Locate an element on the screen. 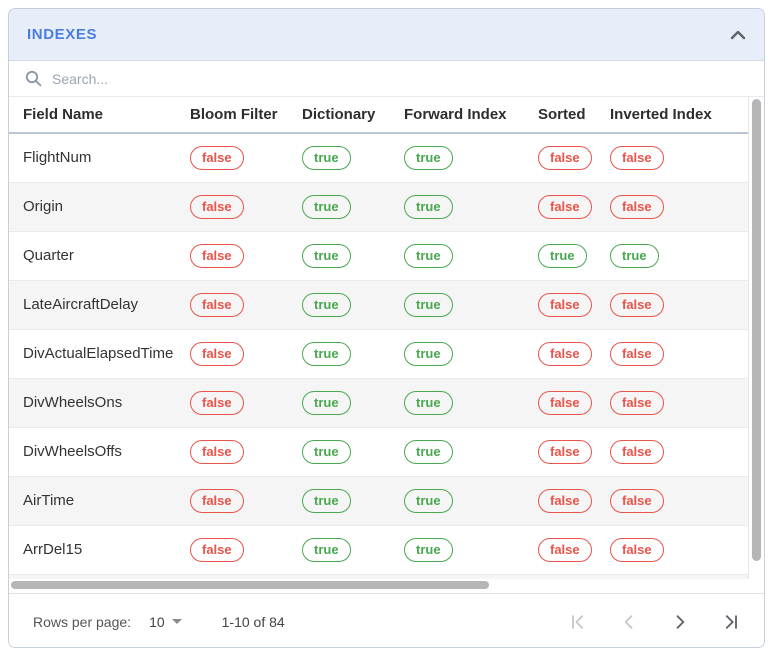 This screenshot has width=773, height=665. table-row: LateAircraftDelay false true true false false is located at coordinates (378, 305).